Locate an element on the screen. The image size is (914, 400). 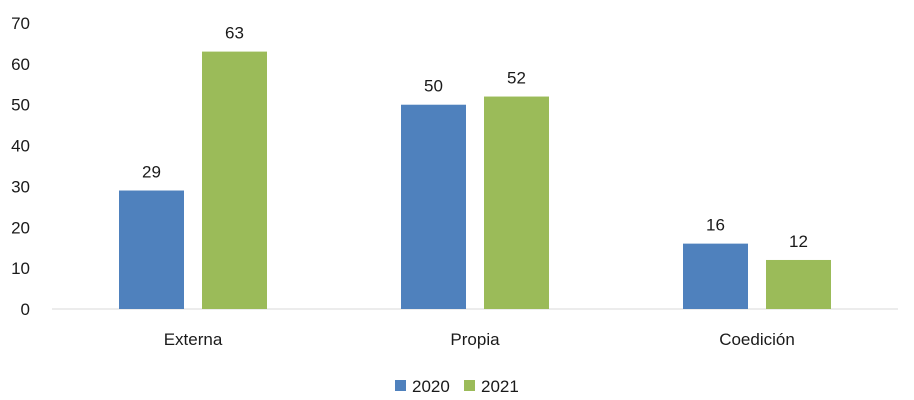
y-tick-label: 50 is located at coordinates (20, 105).